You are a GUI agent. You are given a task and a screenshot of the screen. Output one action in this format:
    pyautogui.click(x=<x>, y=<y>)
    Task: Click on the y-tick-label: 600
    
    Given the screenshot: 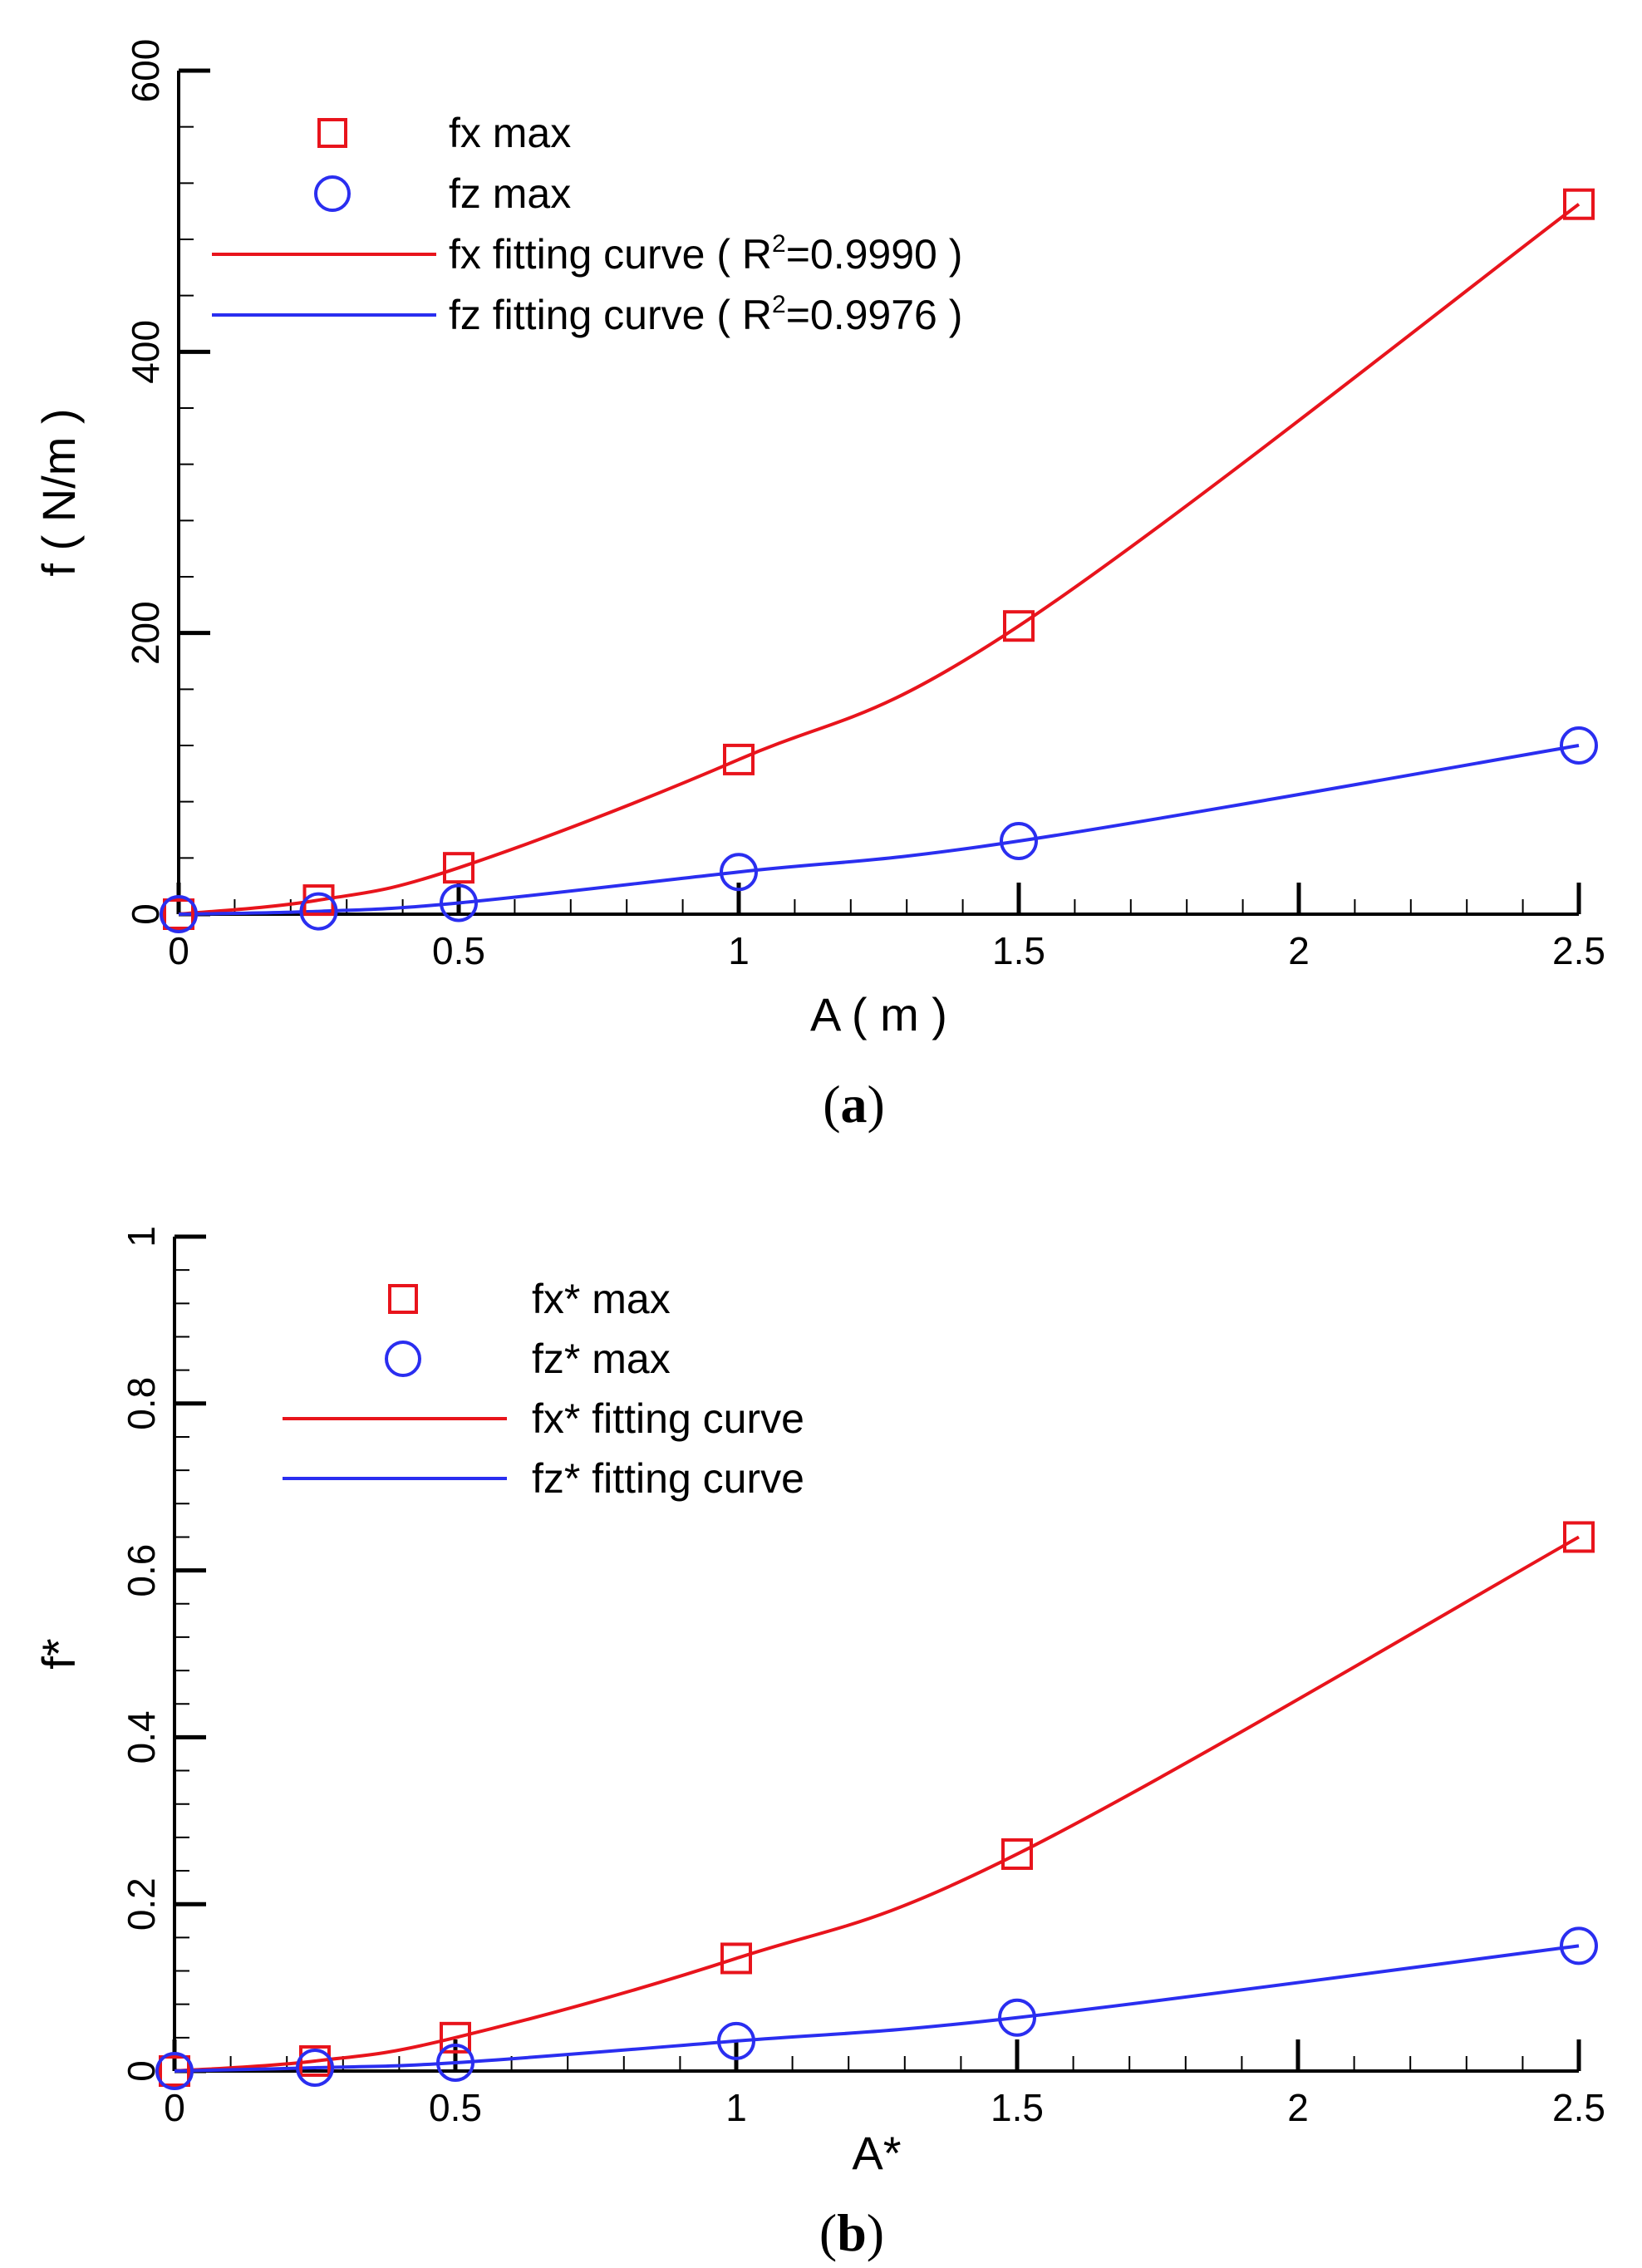 What is the action you would take?
    pyautogui.click(x=145, y=71)
    